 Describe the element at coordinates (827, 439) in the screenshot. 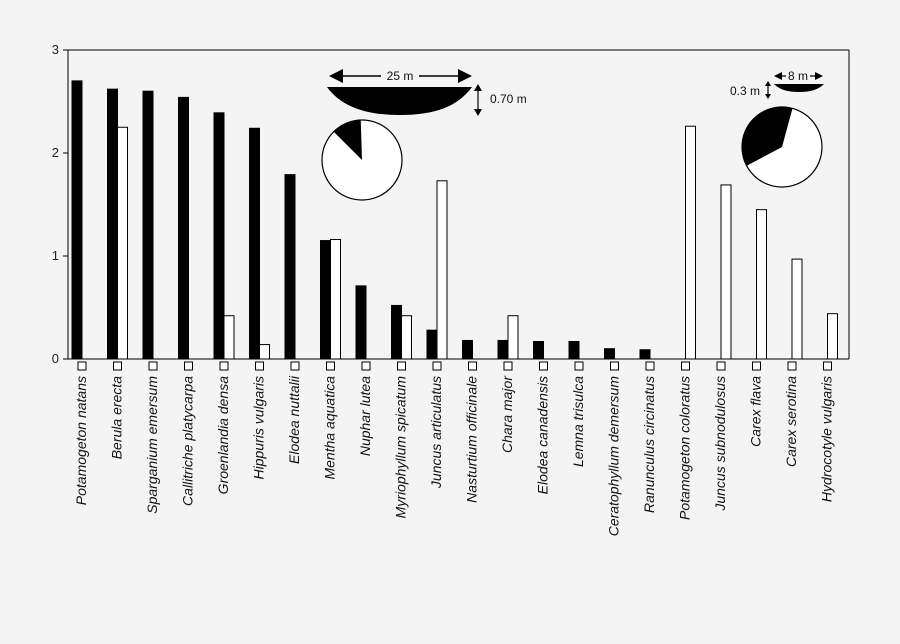

I see `category-label: Hydrocotyle vulgaris` at that location.